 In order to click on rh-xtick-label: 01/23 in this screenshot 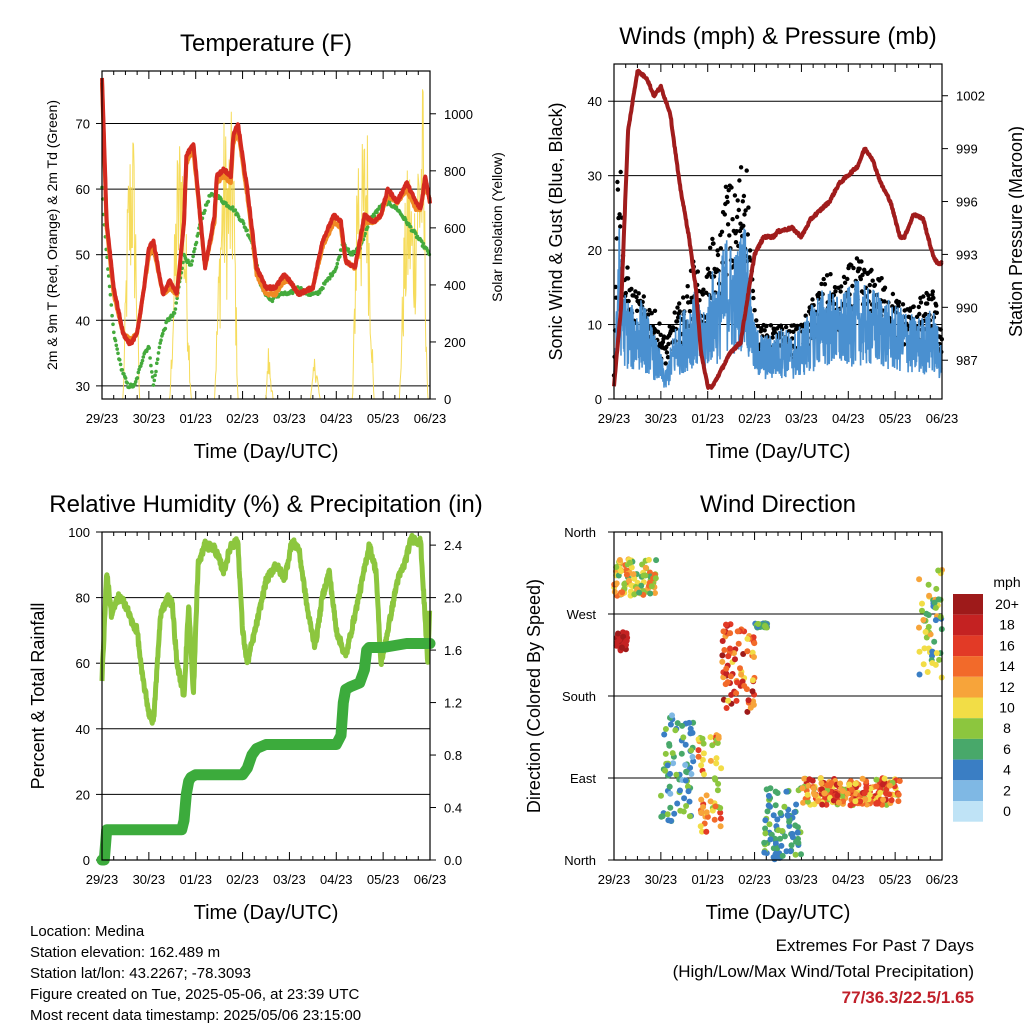, I will do `click(195, 879)`.